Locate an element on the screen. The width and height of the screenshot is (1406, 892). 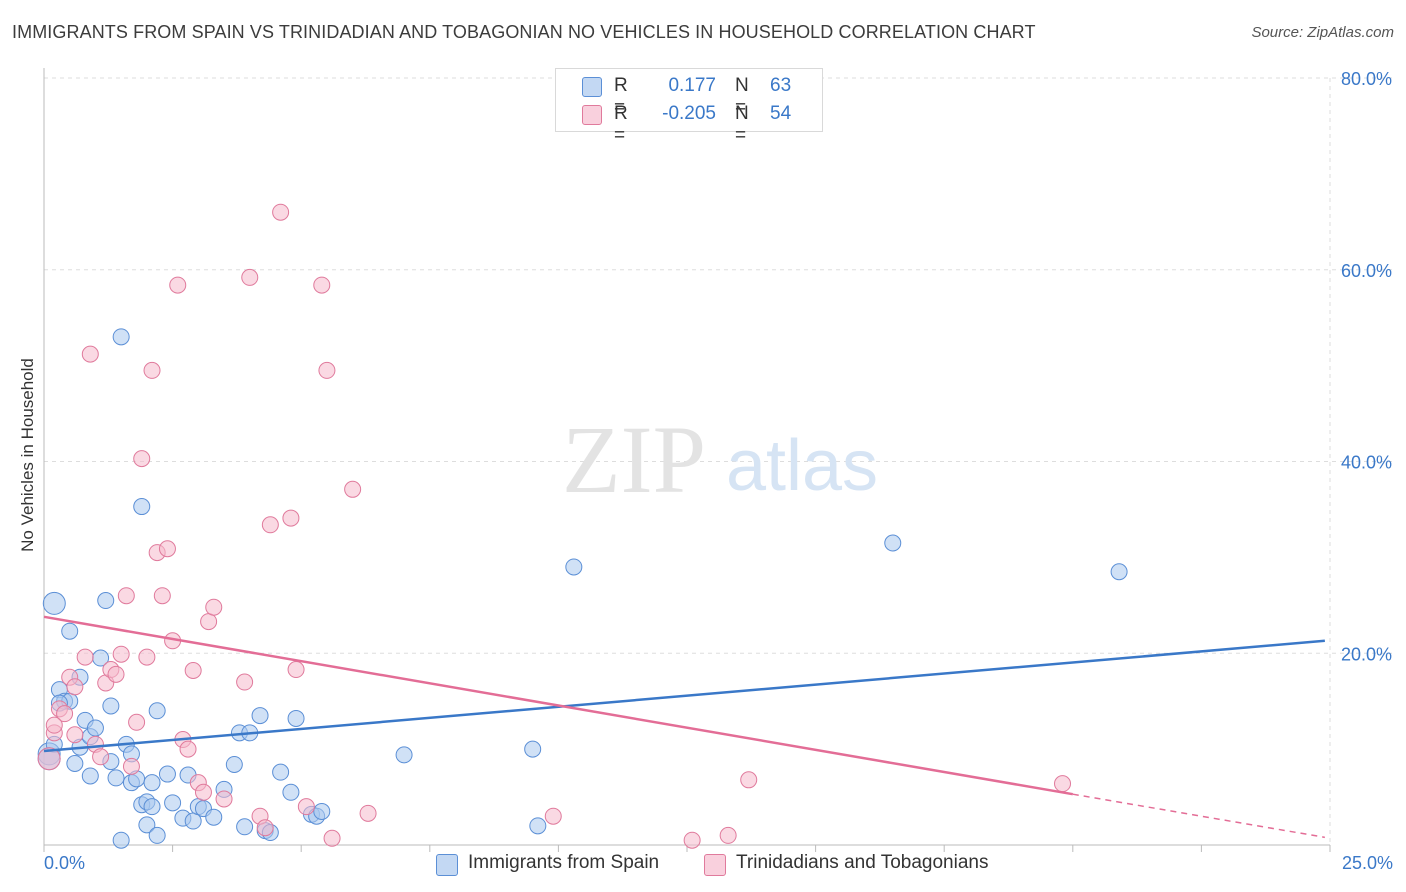
legend-blue-n-value: 63 is located at coordinates (781, 85).